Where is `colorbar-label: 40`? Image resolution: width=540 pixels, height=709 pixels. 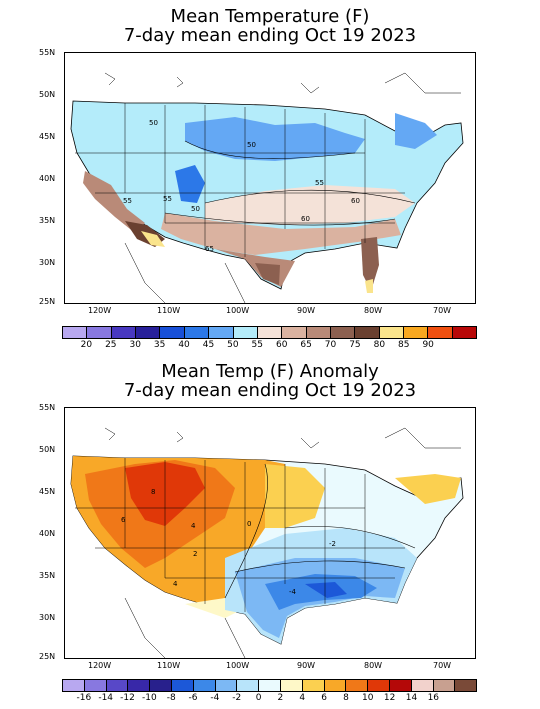 colorbar-label: 40 is located at coordinates (184, 345).